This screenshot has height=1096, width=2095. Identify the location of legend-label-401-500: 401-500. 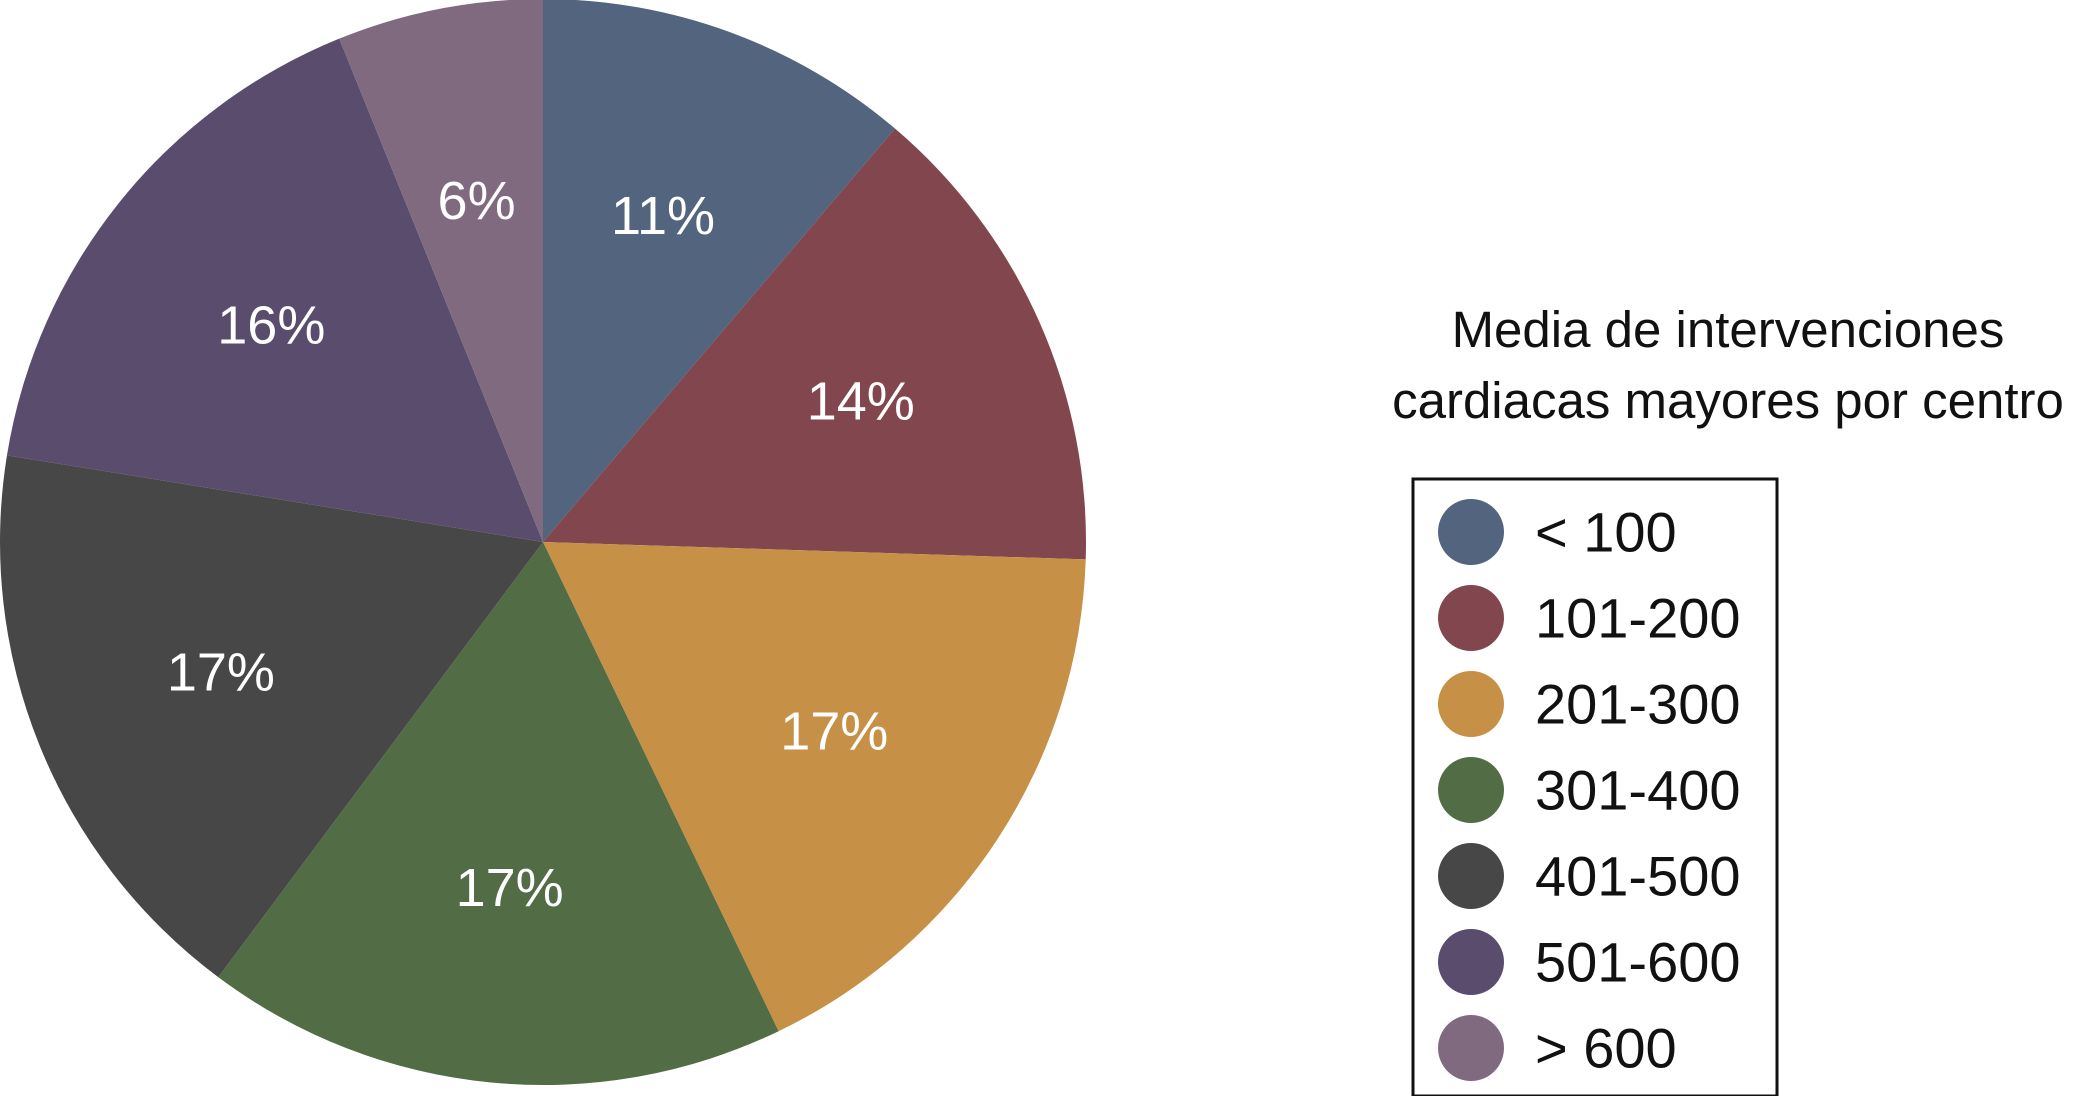
(1638, 876).